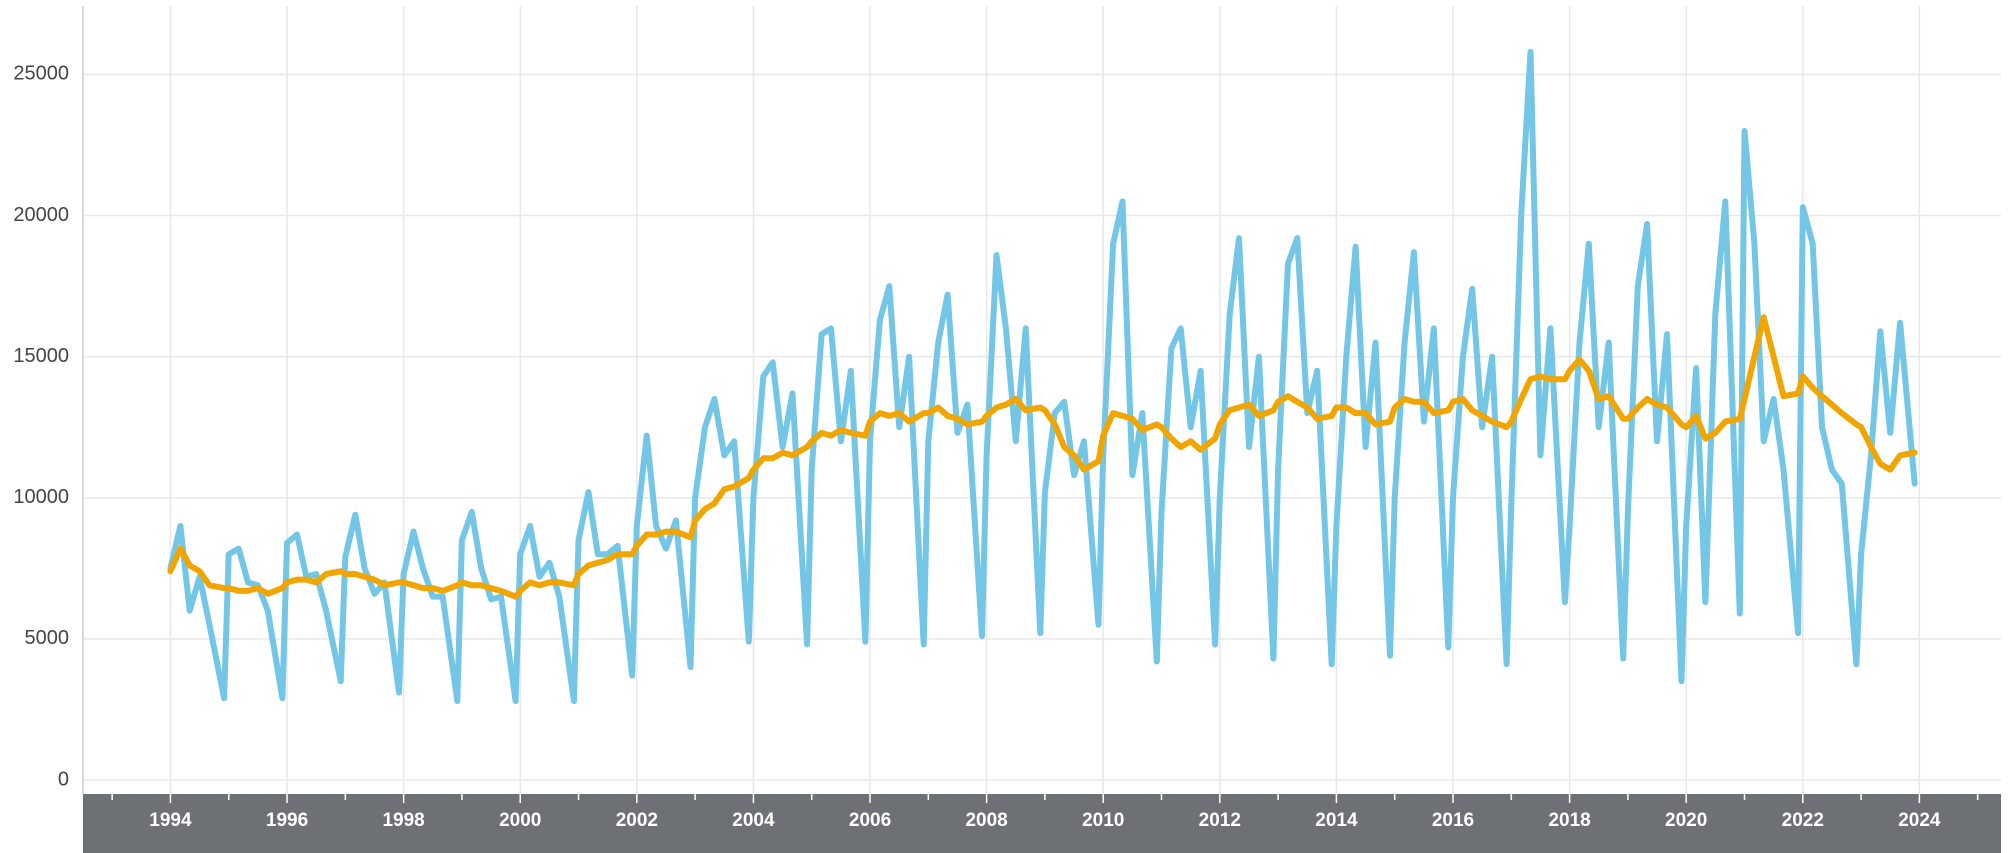 The width and height of the screenshot is (2009, 853). I want to click on x-tick-label: 2016, so click(1453, 820).